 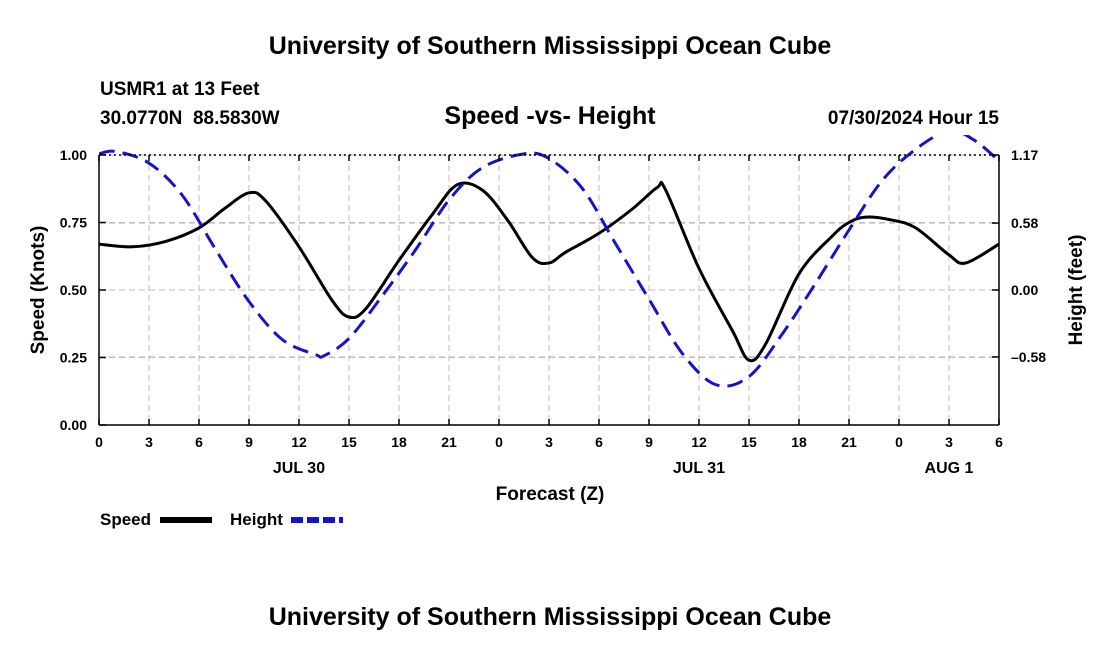 I want to click on y2-axis-label: Height (feet), so click(x=1076, y=290).